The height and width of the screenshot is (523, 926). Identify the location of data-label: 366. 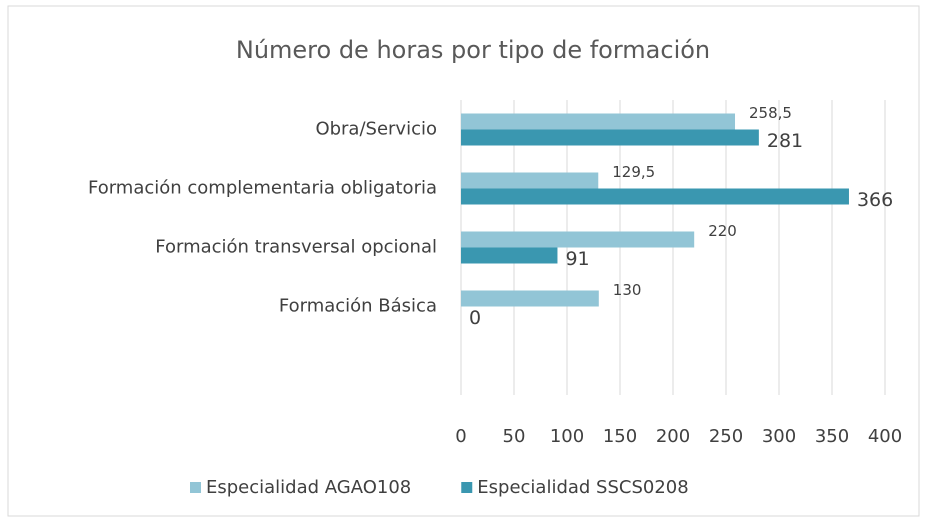
(875, 200).